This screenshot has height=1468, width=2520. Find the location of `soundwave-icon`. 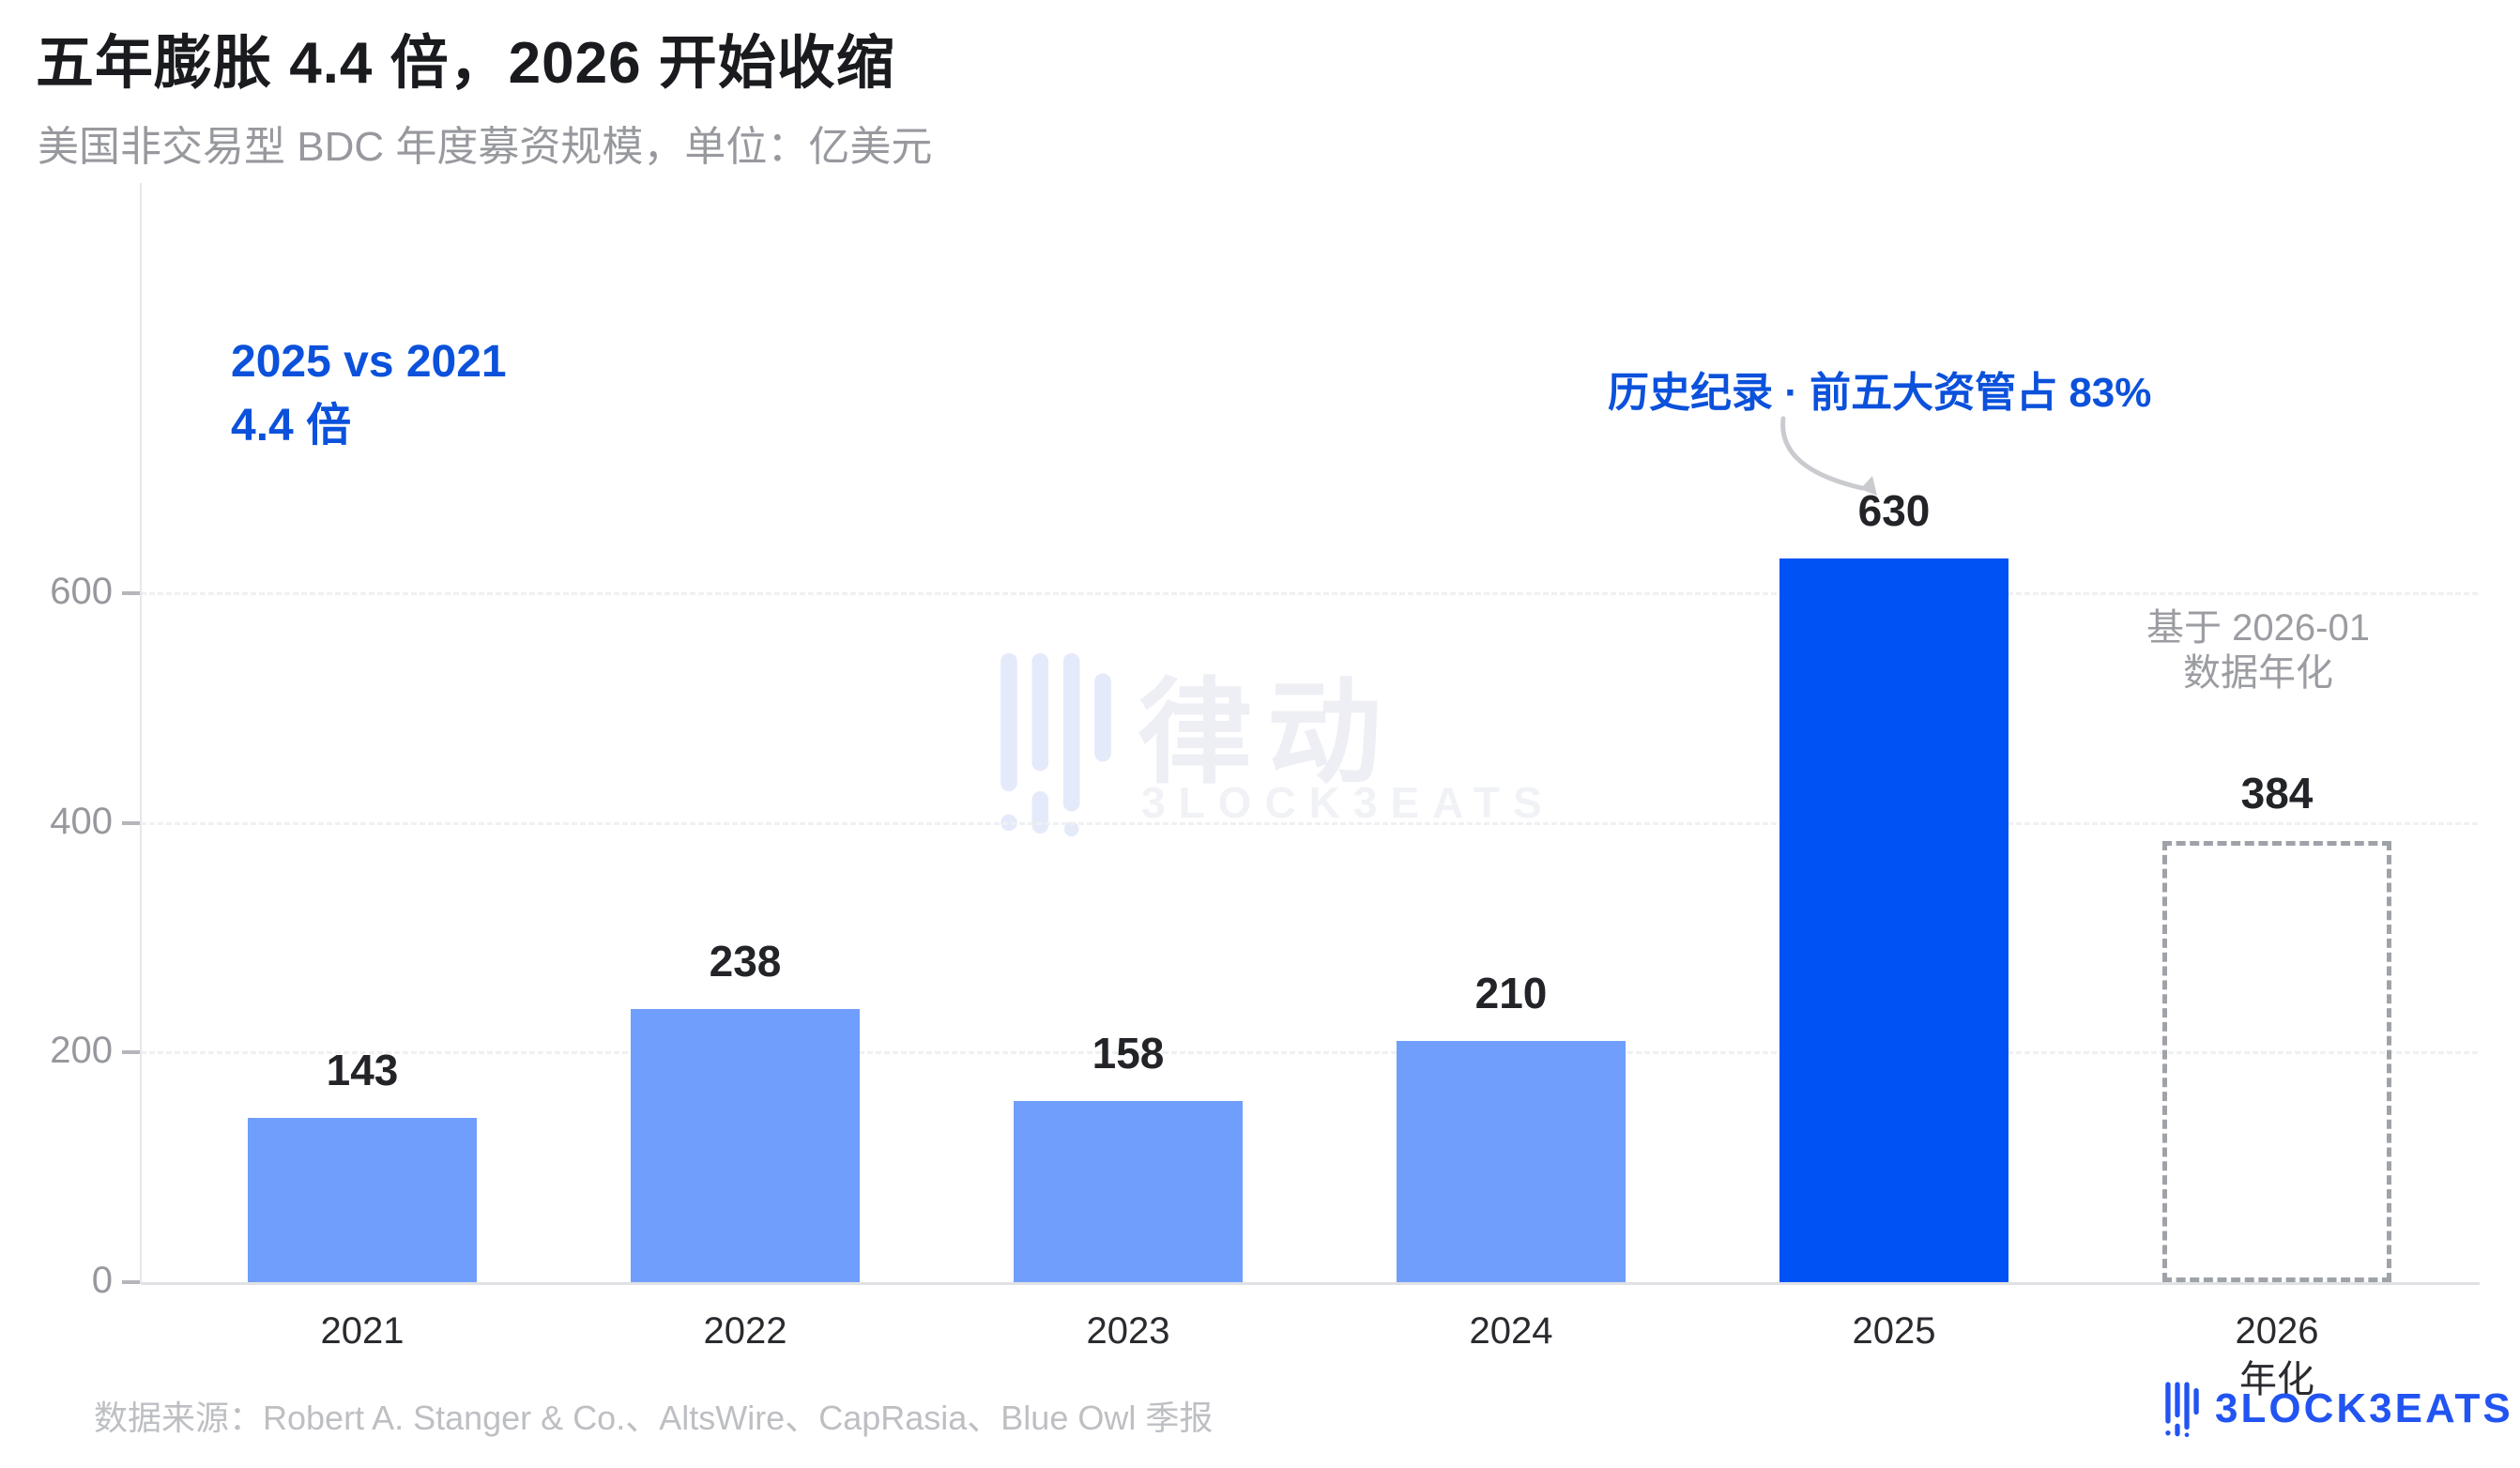

soundwave-icon is located at coordinates (1055, 745).